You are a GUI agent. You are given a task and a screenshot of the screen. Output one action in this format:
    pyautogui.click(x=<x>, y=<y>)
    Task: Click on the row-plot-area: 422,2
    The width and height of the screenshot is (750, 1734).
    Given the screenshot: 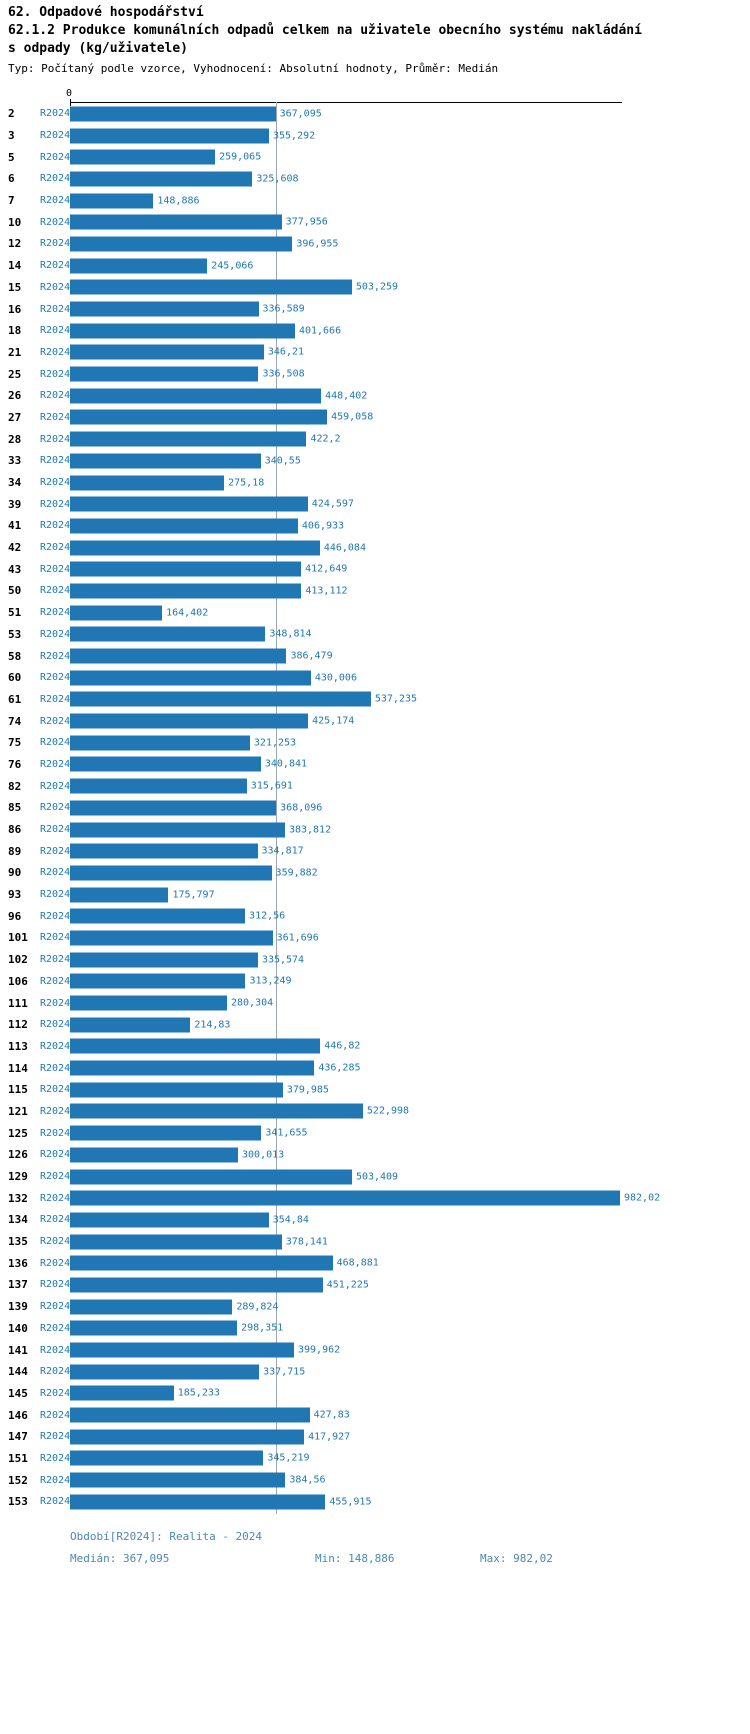 What is the action you would take?
    pyautogui.click(x=410, y=439)
    